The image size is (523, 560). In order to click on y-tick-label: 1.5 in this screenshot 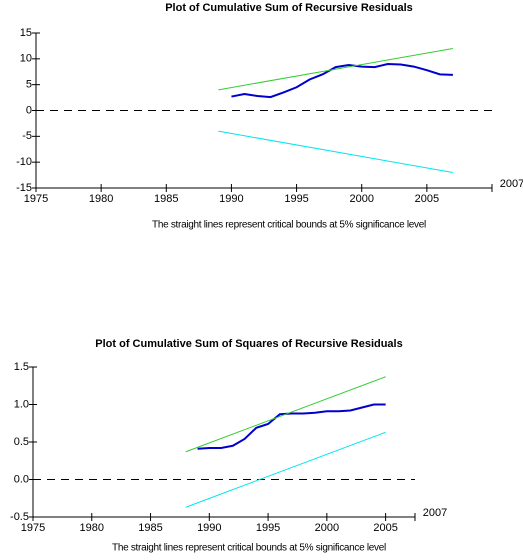, I will do `click(21, 367)`.